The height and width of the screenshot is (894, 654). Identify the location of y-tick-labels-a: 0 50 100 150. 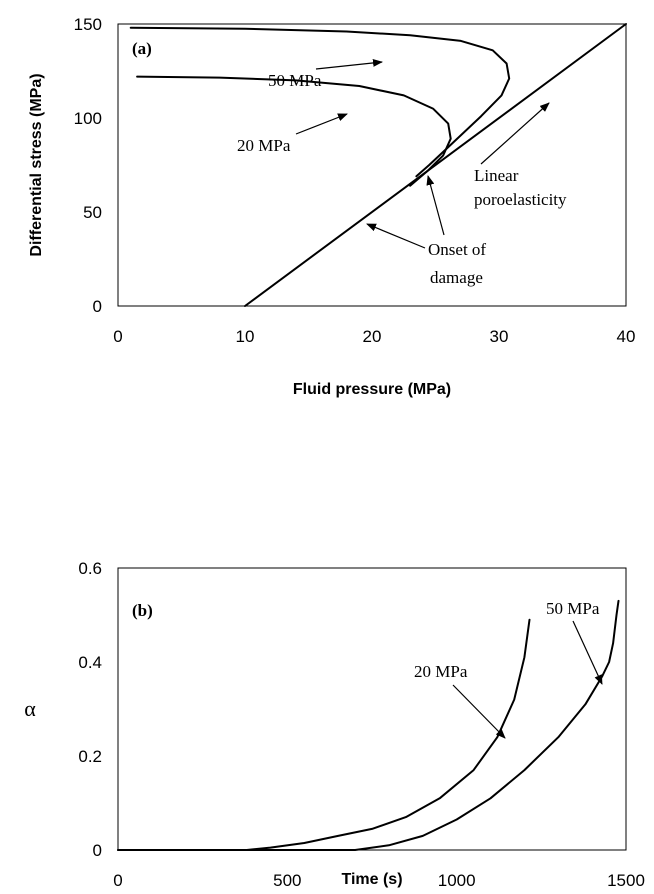
(88, 165).